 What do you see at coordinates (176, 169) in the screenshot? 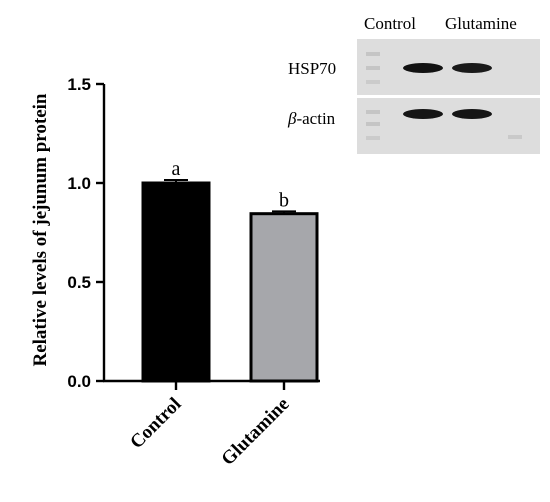
I see `significance-letter: a` at bounding box center [176, 169].